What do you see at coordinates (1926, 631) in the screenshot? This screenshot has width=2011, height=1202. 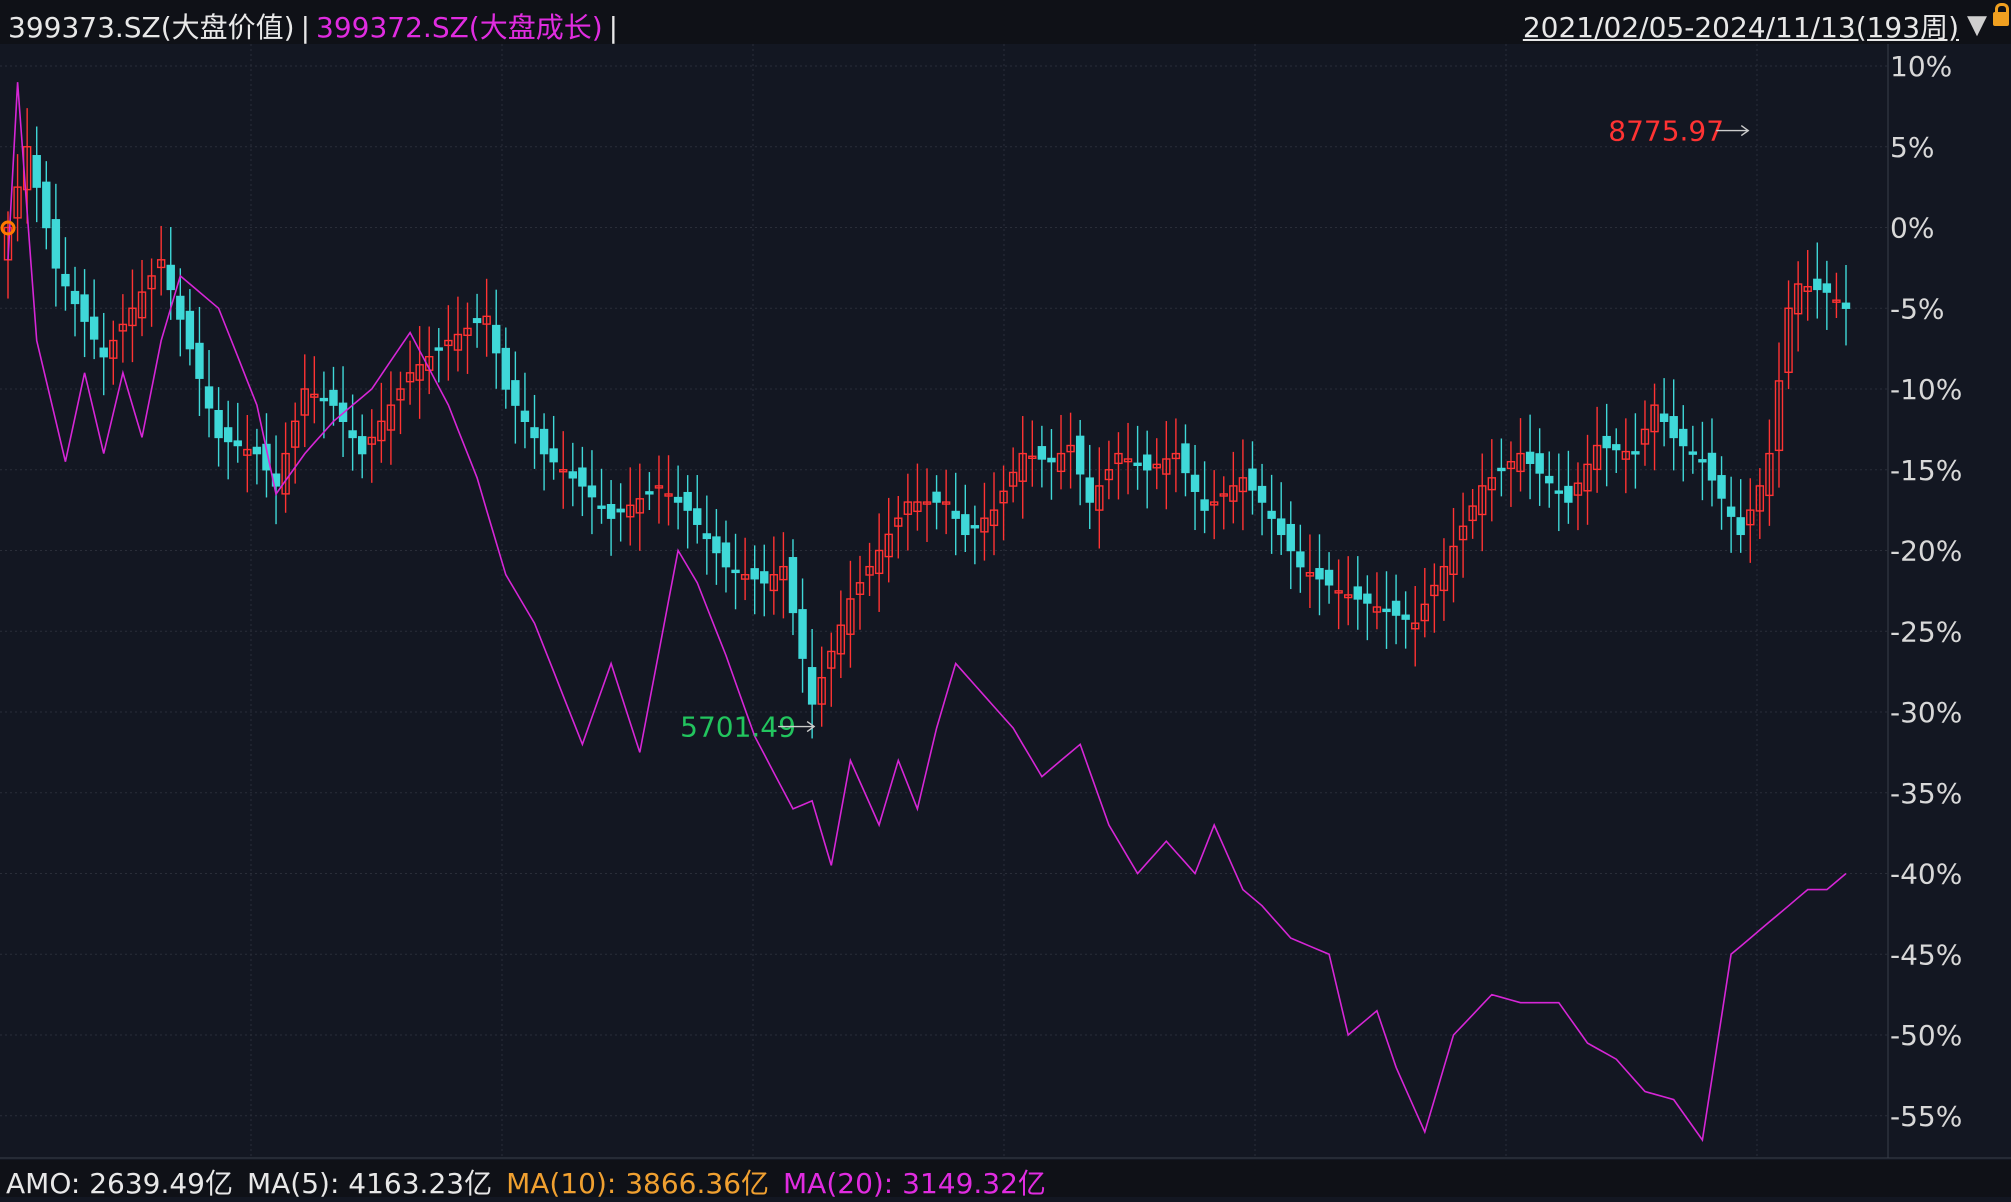 I see `y-tick-label: -25%` at bounding box center [1926, 631].